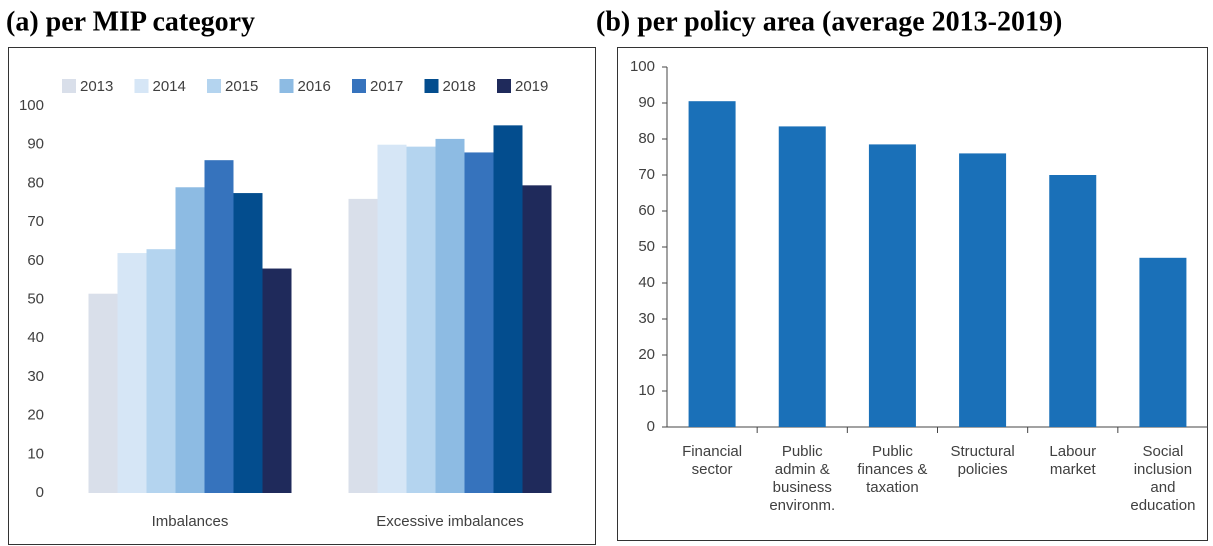 The height and width of the screenshot is (546, 1213). What do you see at coordinates (450, 521) in the screenshot?
I see `x-tick-label: Excessive imbalances` at bounding box center [450, 521].